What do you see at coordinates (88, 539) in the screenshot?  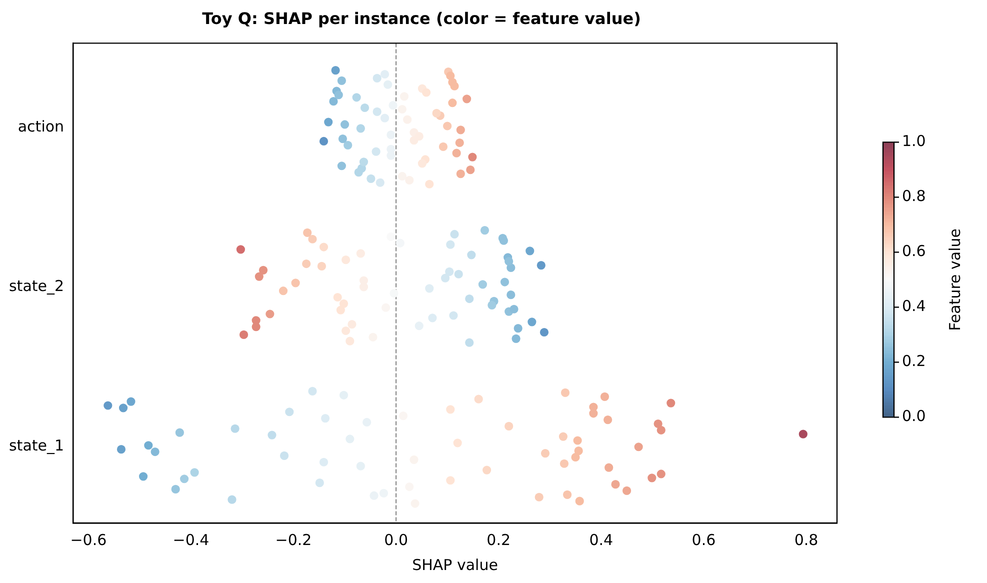 I see `x-tick-label: −0.6` at bounding box center [88, 539].